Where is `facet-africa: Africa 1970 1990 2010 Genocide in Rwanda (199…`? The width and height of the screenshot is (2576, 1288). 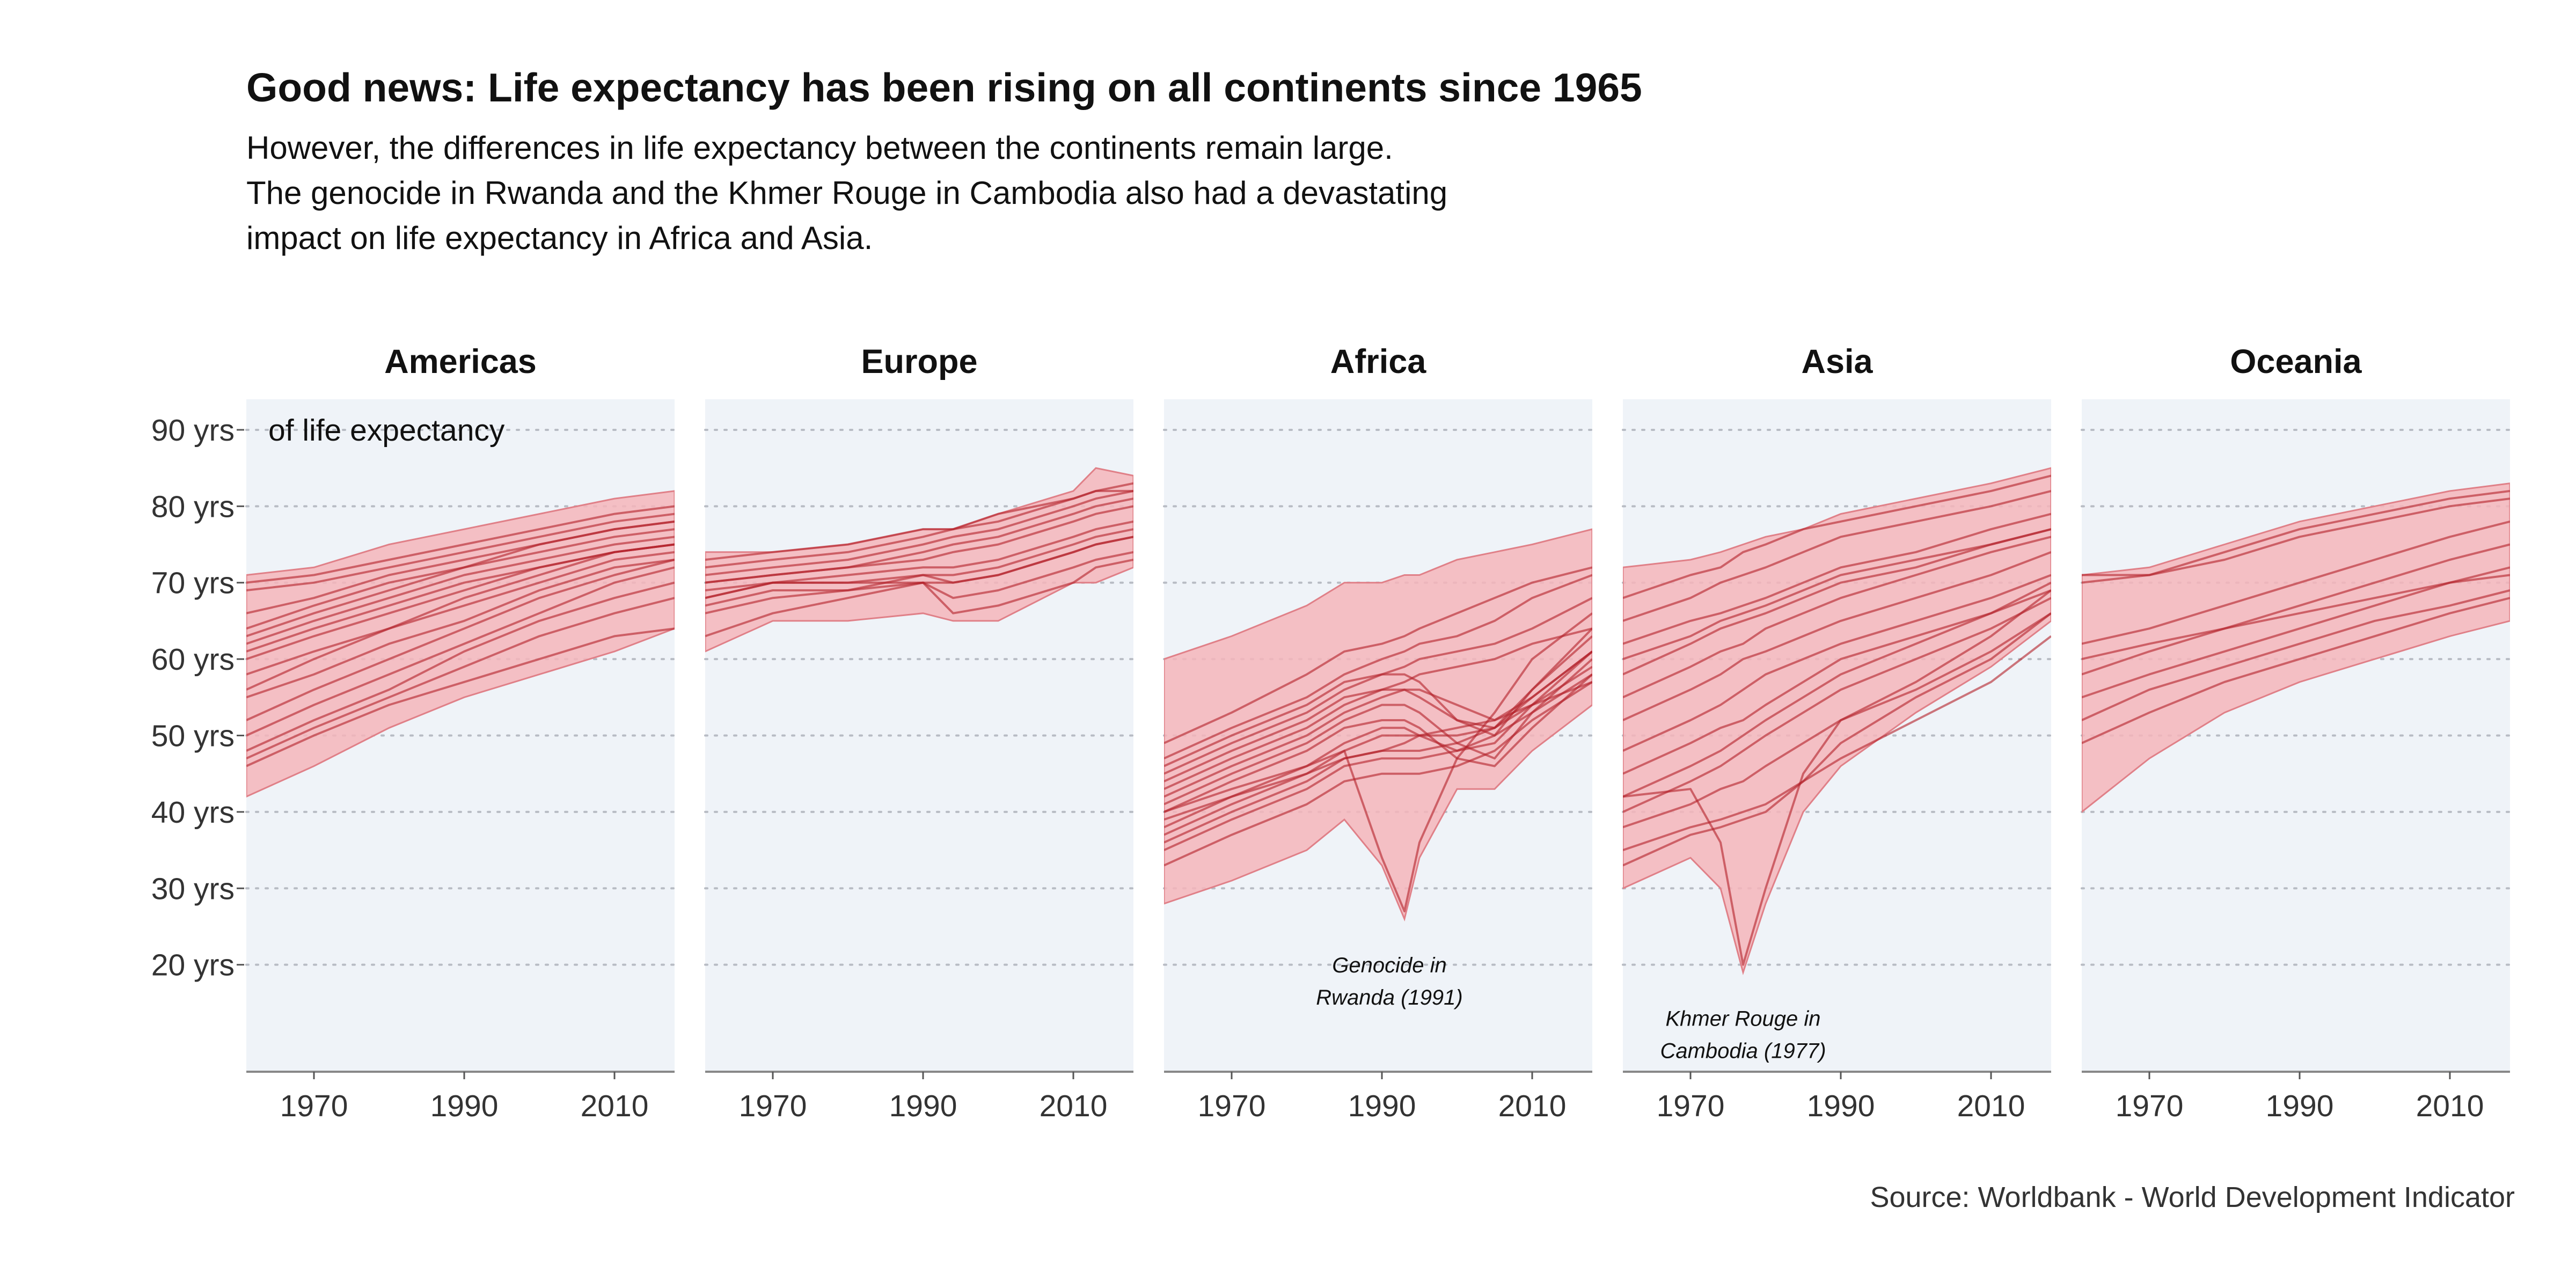 facet-africa: Africa 1970 1990 2010 Genocide in Rwanda (199… is located at coordinates (1378, 733).